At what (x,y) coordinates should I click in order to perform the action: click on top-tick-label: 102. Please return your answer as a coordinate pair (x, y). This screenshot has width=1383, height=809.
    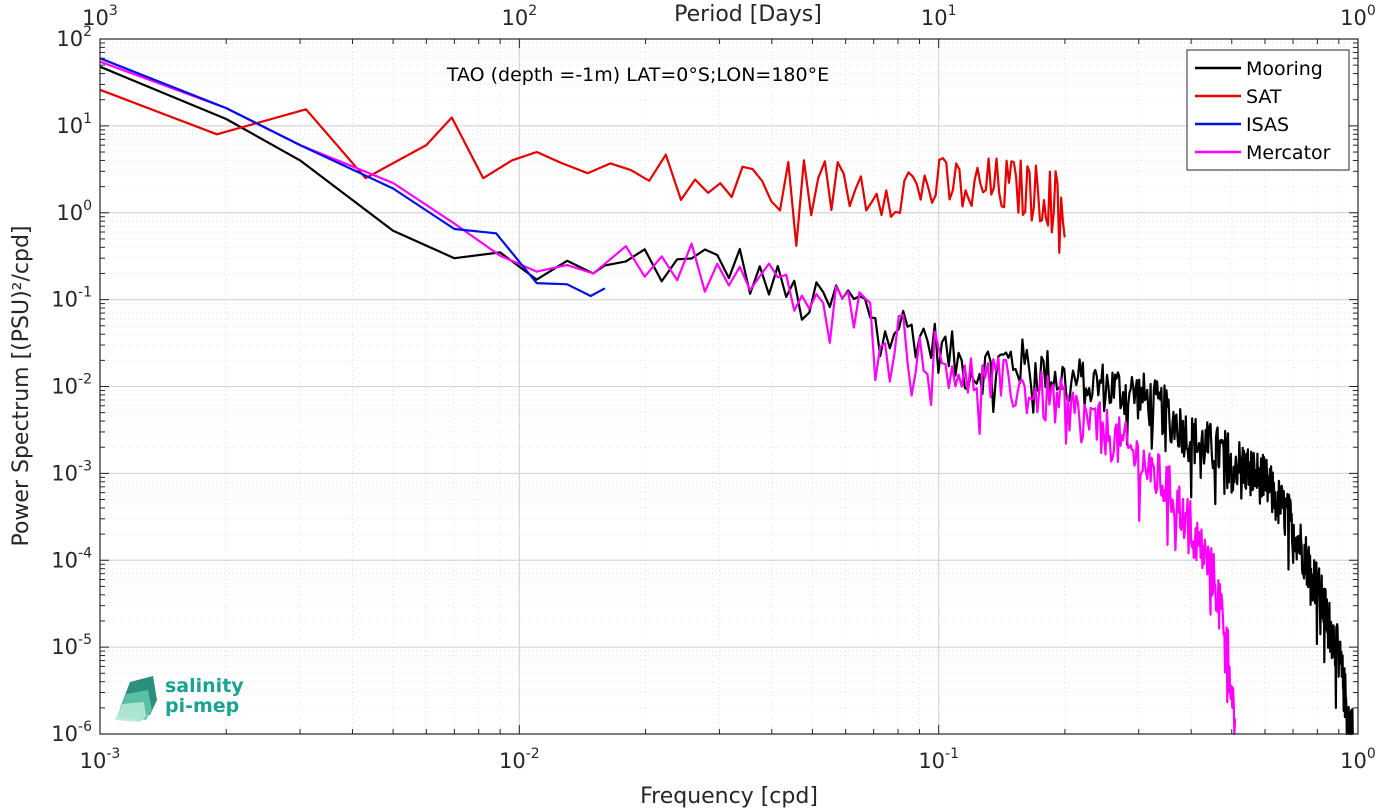
    Looking at the image, I should click on (520, 16).